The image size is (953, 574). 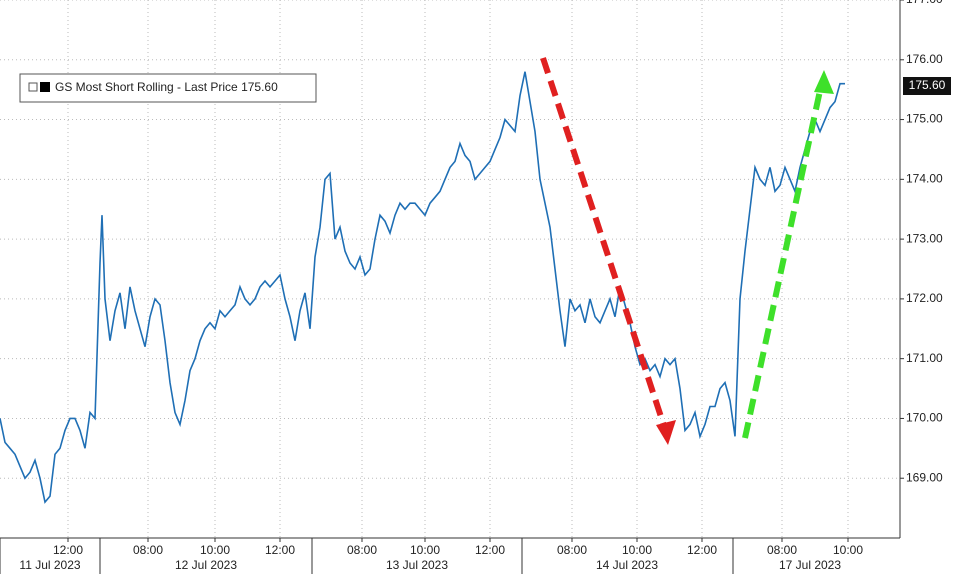 What do you see at coordinates (924, 298) in the screenshot?
I see `y-tick-label: 172.00` at bounding box center [924, 298].